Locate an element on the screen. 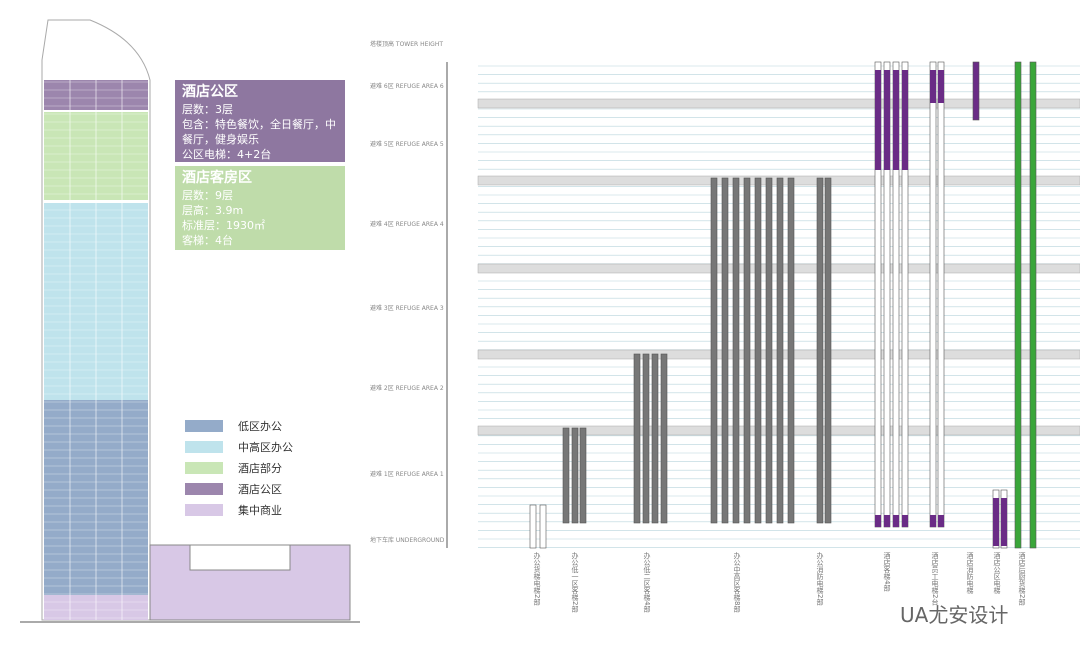 This screenshot has height=663, width=1080. legend-label: 酒店公区 is located at coordinates (260, 489).